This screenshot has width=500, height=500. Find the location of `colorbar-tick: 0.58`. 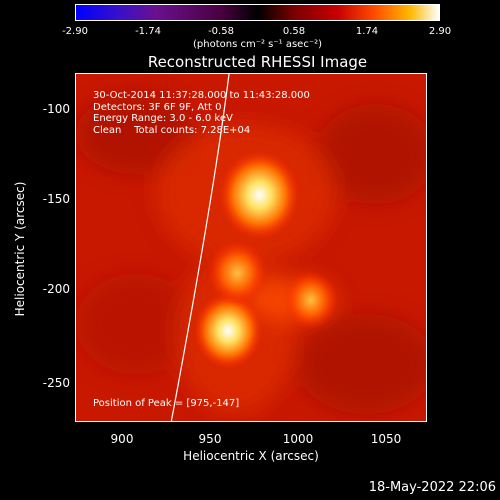

colorbar-tick: 0.58 is located at coordinates (294, 31).